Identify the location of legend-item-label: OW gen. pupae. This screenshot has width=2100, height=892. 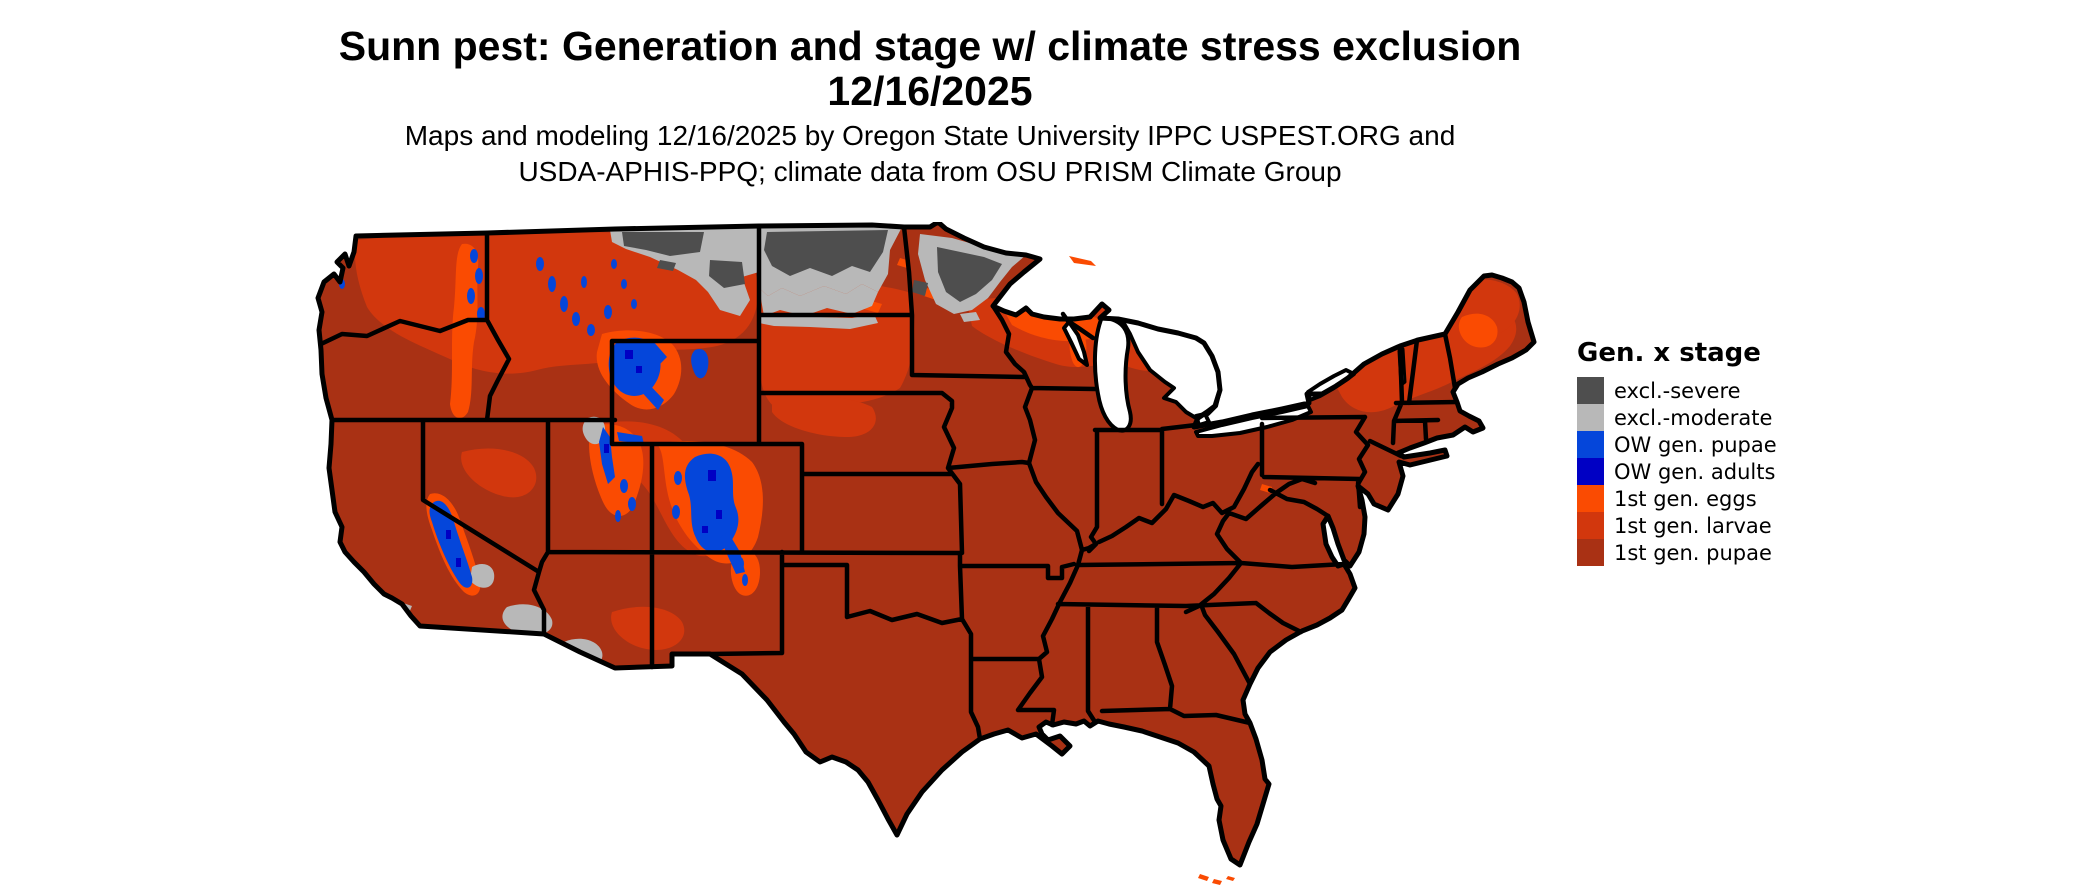
(1695, 444).